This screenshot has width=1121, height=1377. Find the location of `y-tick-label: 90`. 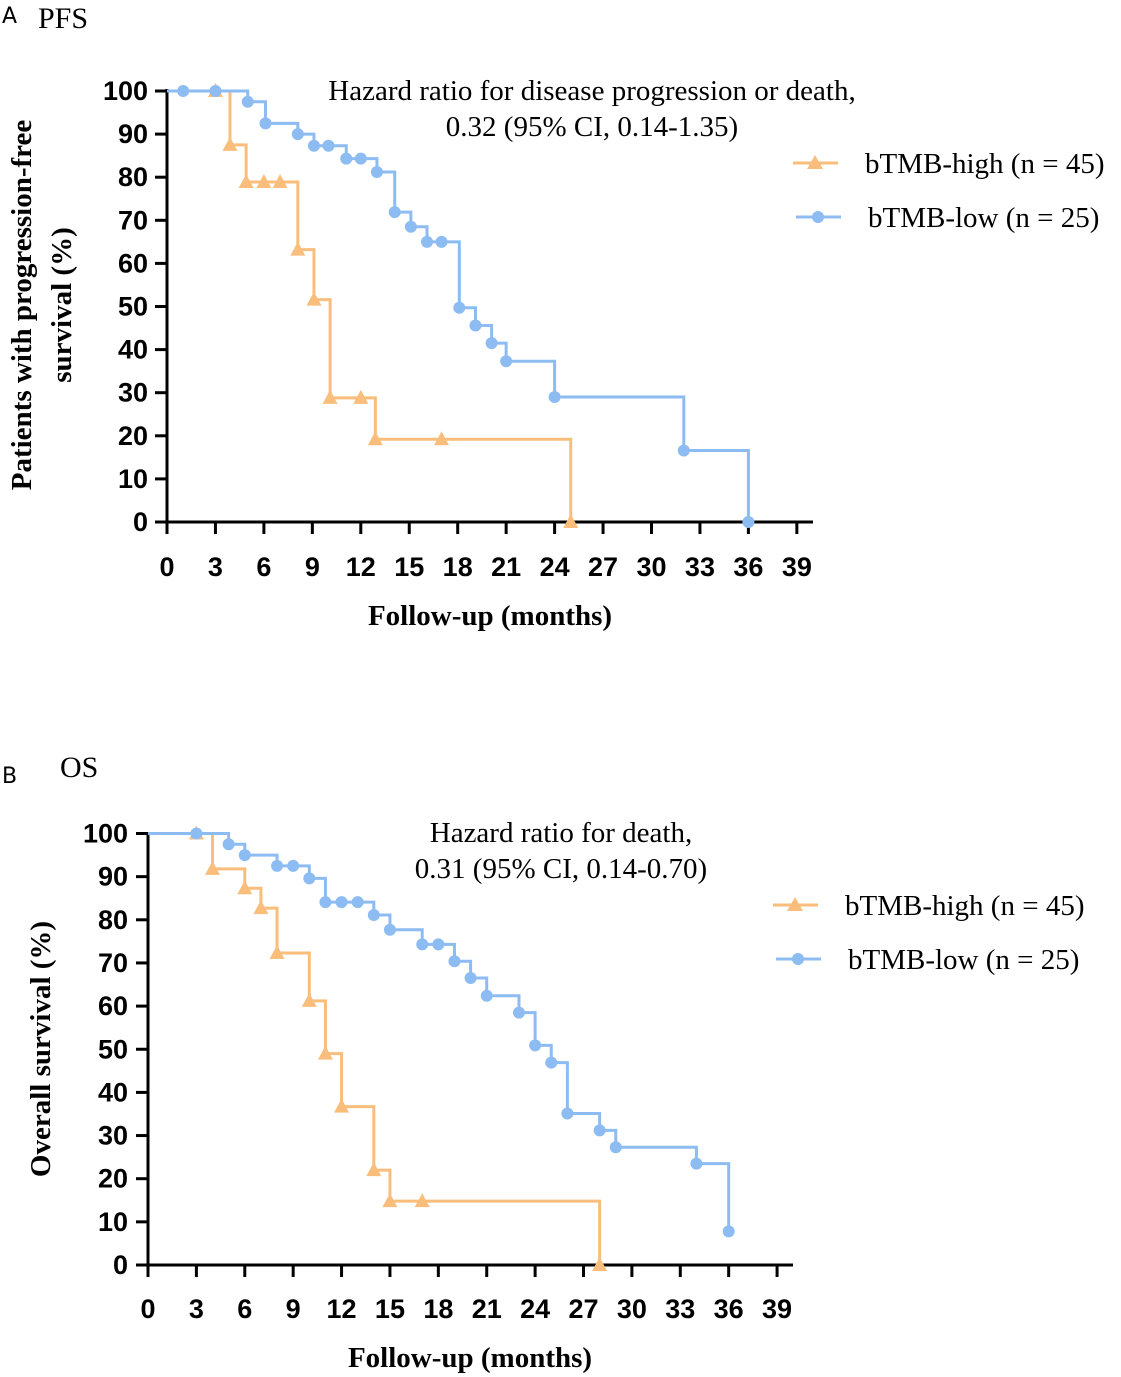

y-tick-label: 90 is located at coordinates (133, 134).